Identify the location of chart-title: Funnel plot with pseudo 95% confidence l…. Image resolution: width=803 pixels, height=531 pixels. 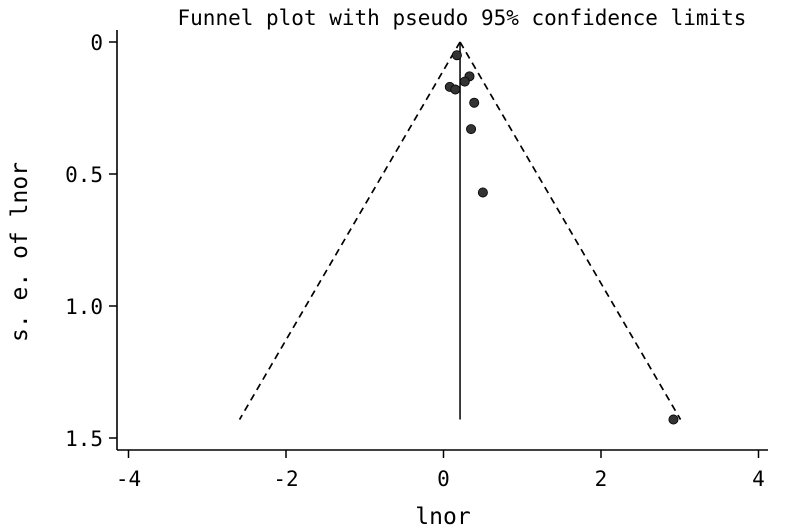
(462, 18).